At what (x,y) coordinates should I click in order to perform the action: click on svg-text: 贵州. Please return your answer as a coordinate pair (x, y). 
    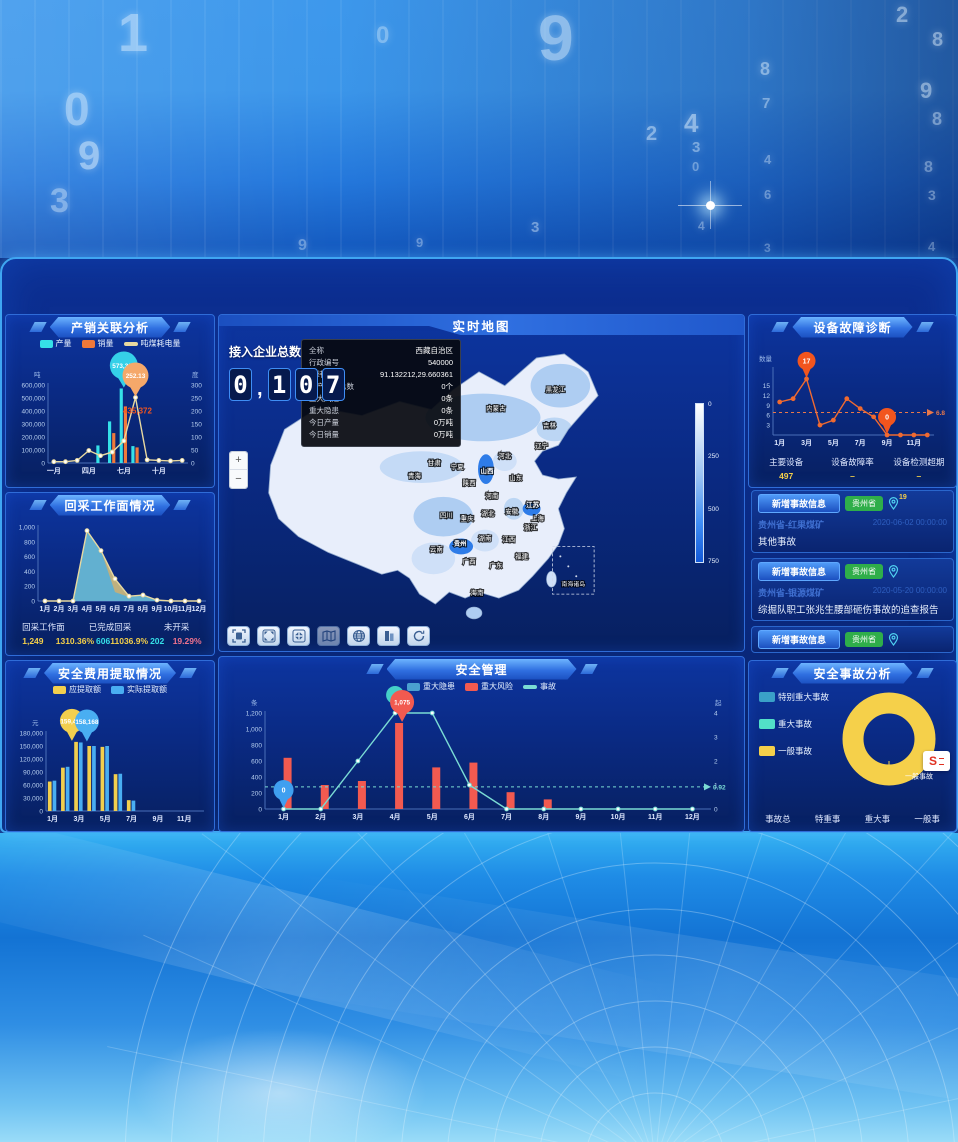
    Looking at the image, I should click on (460, 542).